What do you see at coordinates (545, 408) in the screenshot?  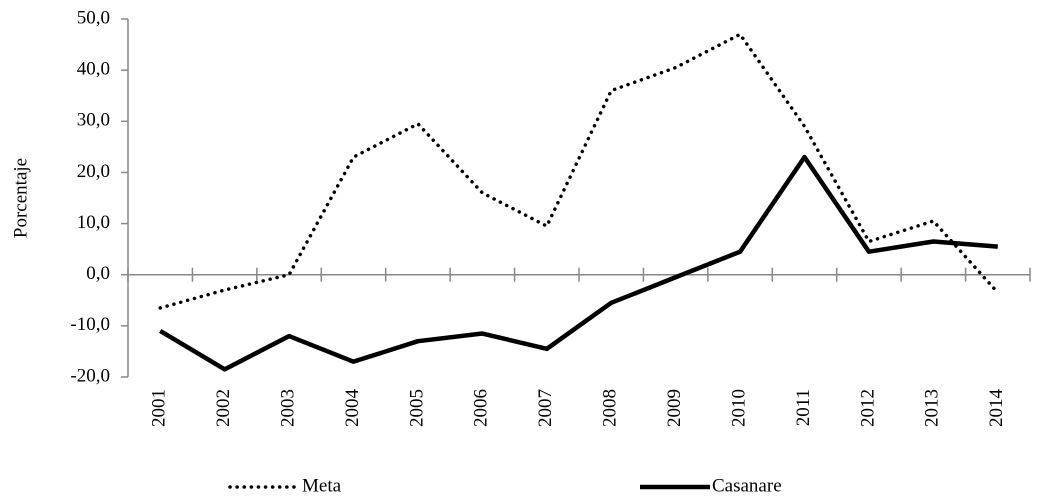 I see `x-tick-label: 2007` at bounding box center [545, 408].